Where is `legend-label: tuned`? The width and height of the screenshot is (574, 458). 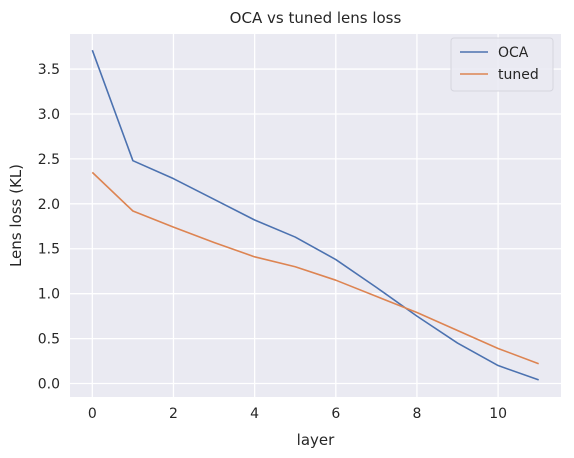 legend-label: tuned is located at coordinates (518, 75).